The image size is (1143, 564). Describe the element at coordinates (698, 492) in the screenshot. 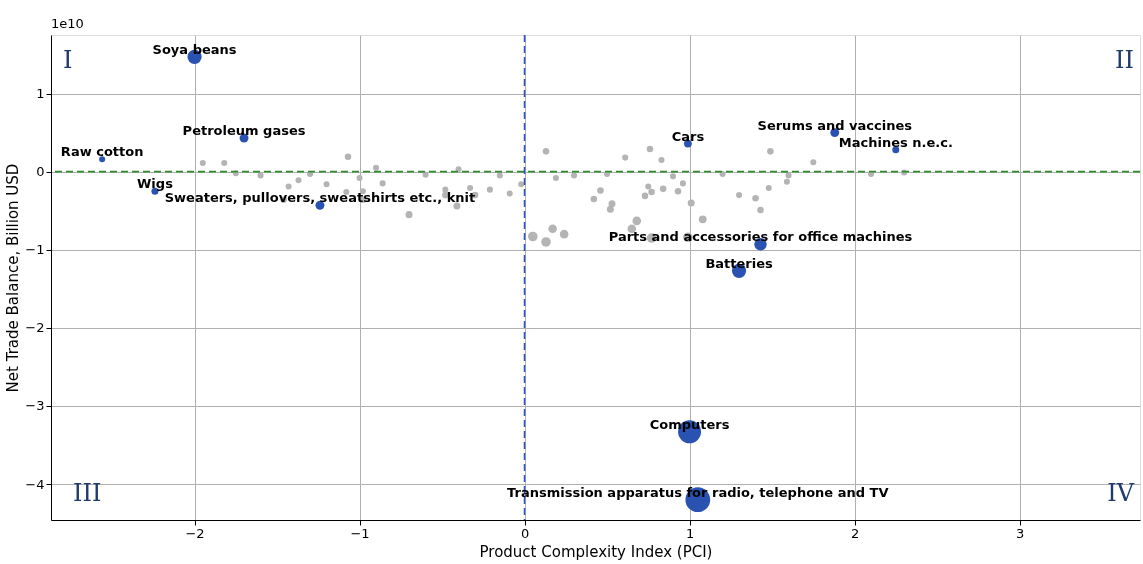

I see `annotation: Transmission apparatus for radio, telephone and TV` at that location.